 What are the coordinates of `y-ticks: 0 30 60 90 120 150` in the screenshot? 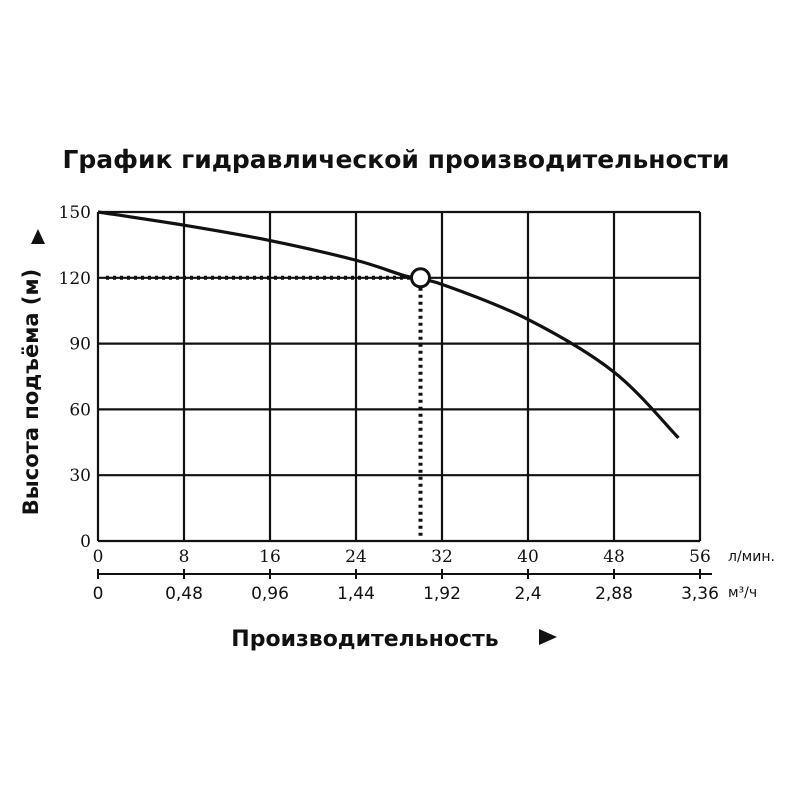 It's located at (75, 377).